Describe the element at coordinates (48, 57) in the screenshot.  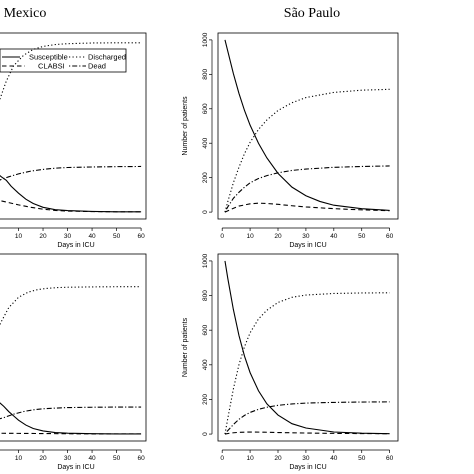
I see `legend-label-susceptible: Susceptible` at that location.